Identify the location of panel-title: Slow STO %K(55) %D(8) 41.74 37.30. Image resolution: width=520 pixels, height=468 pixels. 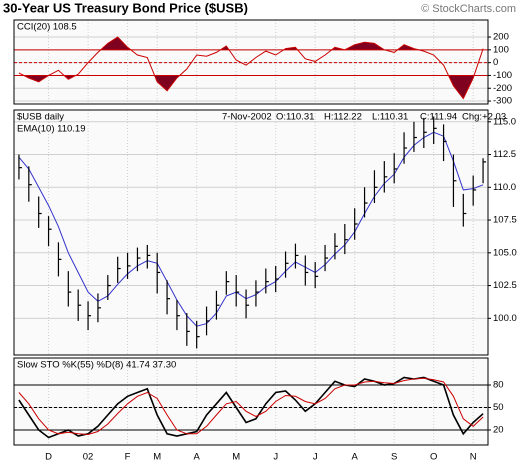
(96, 365).